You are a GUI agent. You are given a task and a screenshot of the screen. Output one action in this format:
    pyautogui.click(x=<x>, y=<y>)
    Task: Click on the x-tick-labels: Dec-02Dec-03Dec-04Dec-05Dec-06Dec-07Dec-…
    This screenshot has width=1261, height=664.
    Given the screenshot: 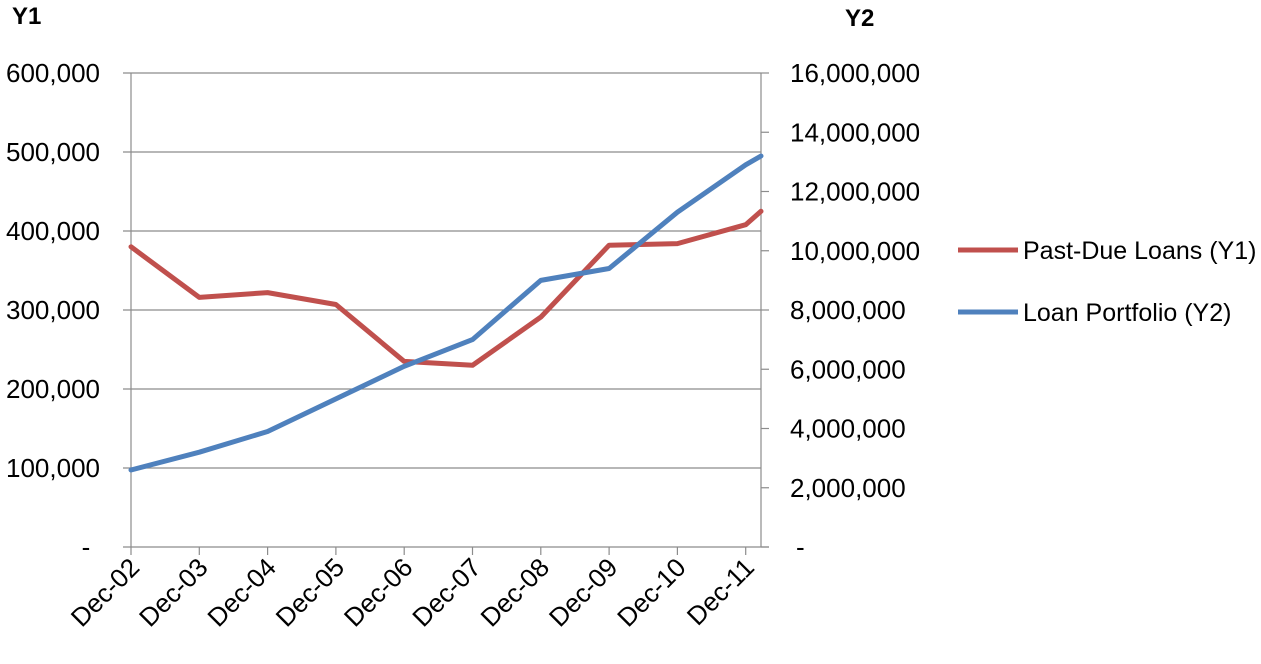 What is the action you would take?
    pyautogui.click(x=412, y=592)
    